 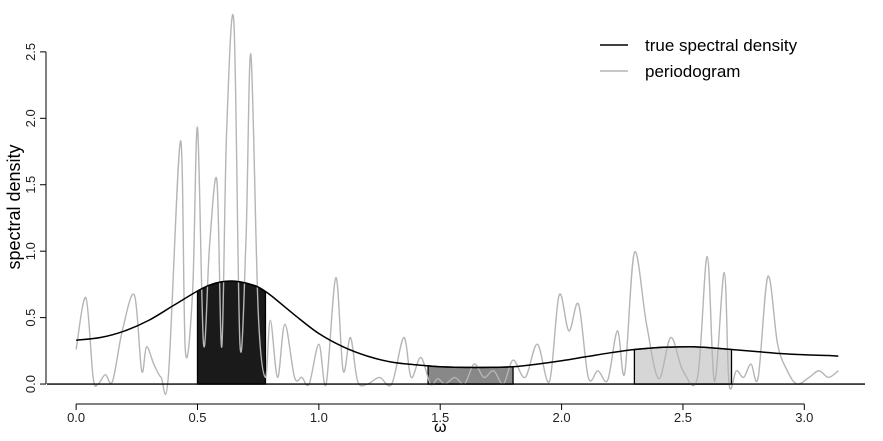 I want to click on x-tick-label: 2.5, so click(x=683, y=417).